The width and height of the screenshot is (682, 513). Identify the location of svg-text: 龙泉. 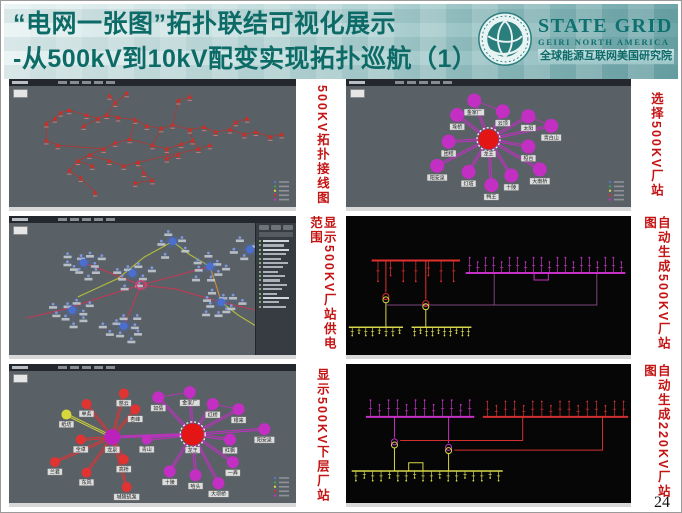
(112, 450).